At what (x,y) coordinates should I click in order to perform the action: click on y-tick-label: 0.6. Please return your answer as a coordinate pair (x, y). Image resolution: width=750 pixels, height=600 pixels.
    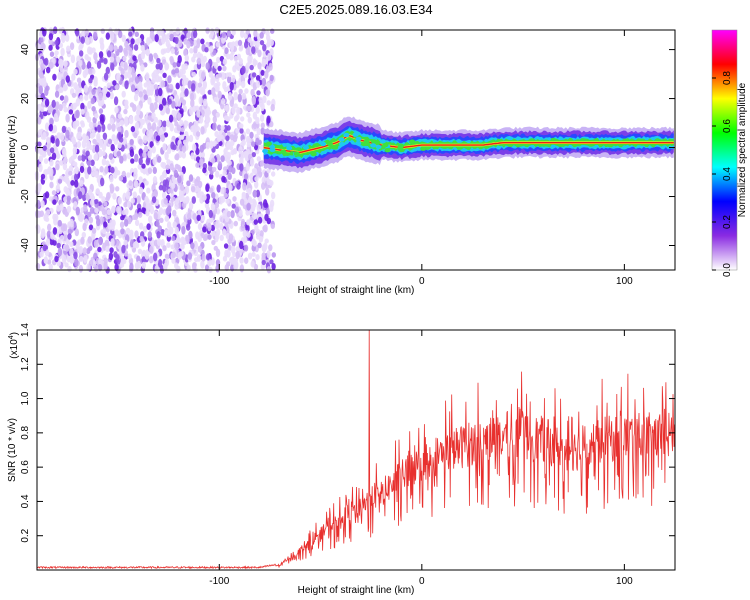
    Looking at the image, I should click on (25, 467).